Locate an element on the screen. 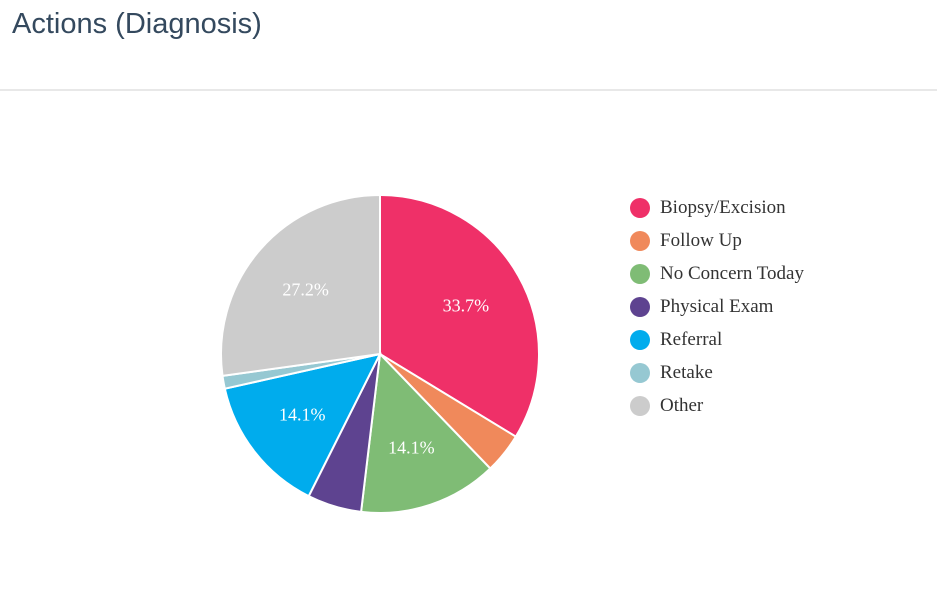 The width and height of the screenshot is (937, 595). legend-item: No Concern Today is located at coordinates (717, 273).